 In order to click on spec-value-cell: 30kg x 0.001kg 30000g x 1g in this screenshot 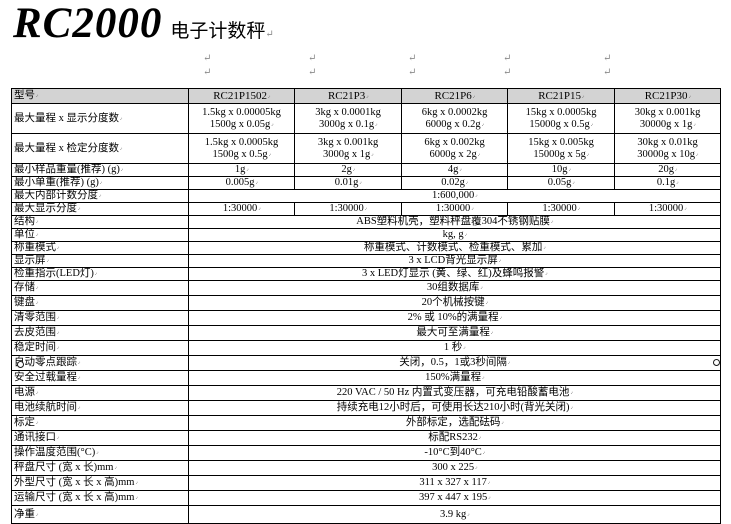, I will do `click(667, 118)`.